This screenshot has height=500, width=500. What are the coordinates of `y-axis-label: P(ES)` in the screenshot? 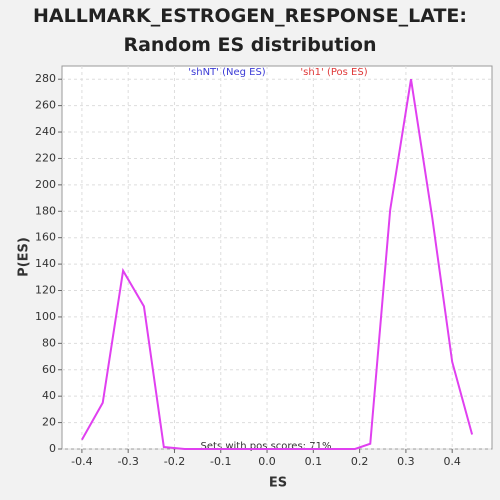 It's located at (24, 257).